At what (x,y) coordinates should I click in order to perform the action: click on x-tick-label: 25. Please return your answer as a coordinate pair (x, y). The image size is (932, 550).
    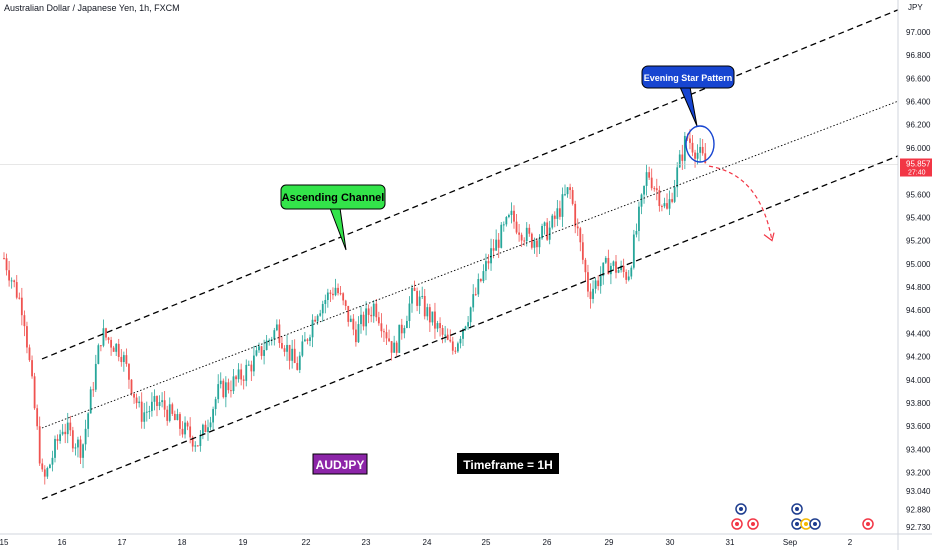
    Looking at the image, I should click on (486, 542).